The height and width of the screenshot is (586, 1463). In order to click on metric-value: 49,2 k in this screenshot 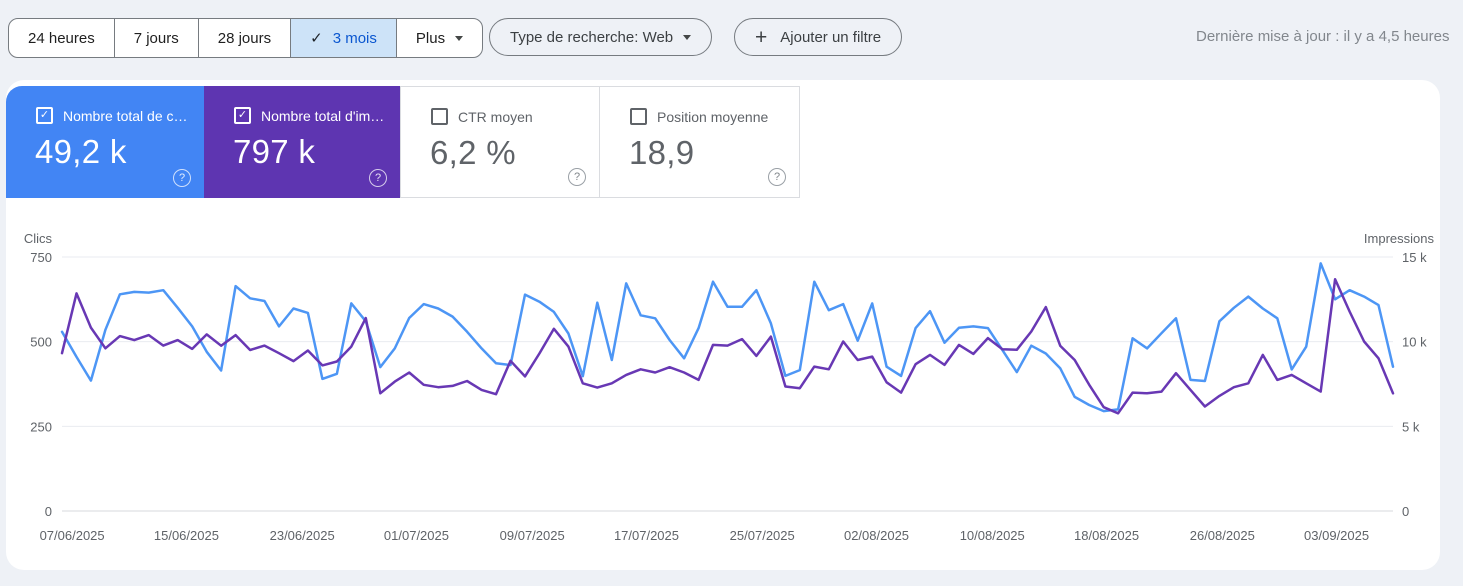, I will do `click(81, 151)`.